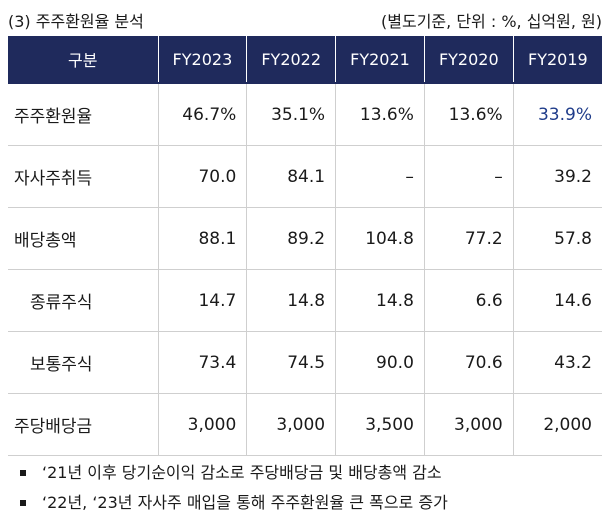 The image size is (610, 526). I want to click on table-row: 보통주식 73.4 74.5 90.0 70.6 43.2, so click(305, 362).